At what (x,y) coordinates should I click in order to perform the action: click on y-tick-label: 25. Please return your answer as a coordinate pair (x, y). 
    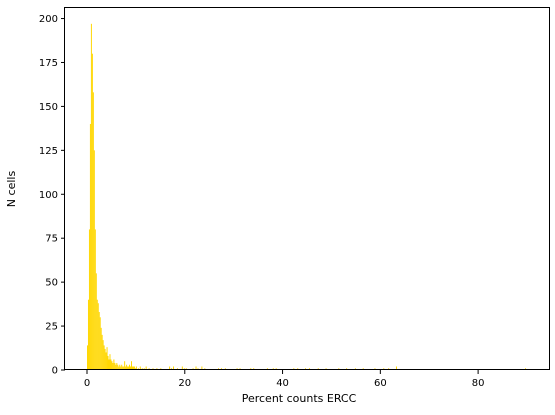
    Looking at the image, I should click on (51, 327).